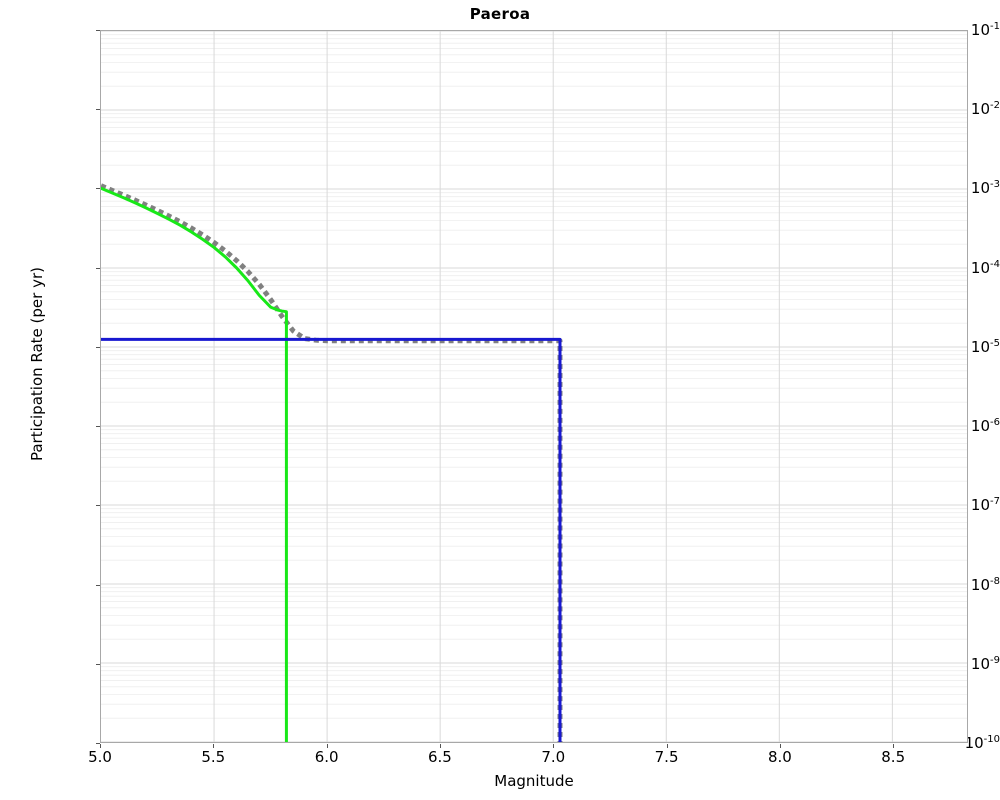 The width and height of the screenshot is (1000, 800). What do you see at coordinates (985, 188) in the screenshot?
I see `y-tick-label: 10⁻³` at bounding box center [985, 188].